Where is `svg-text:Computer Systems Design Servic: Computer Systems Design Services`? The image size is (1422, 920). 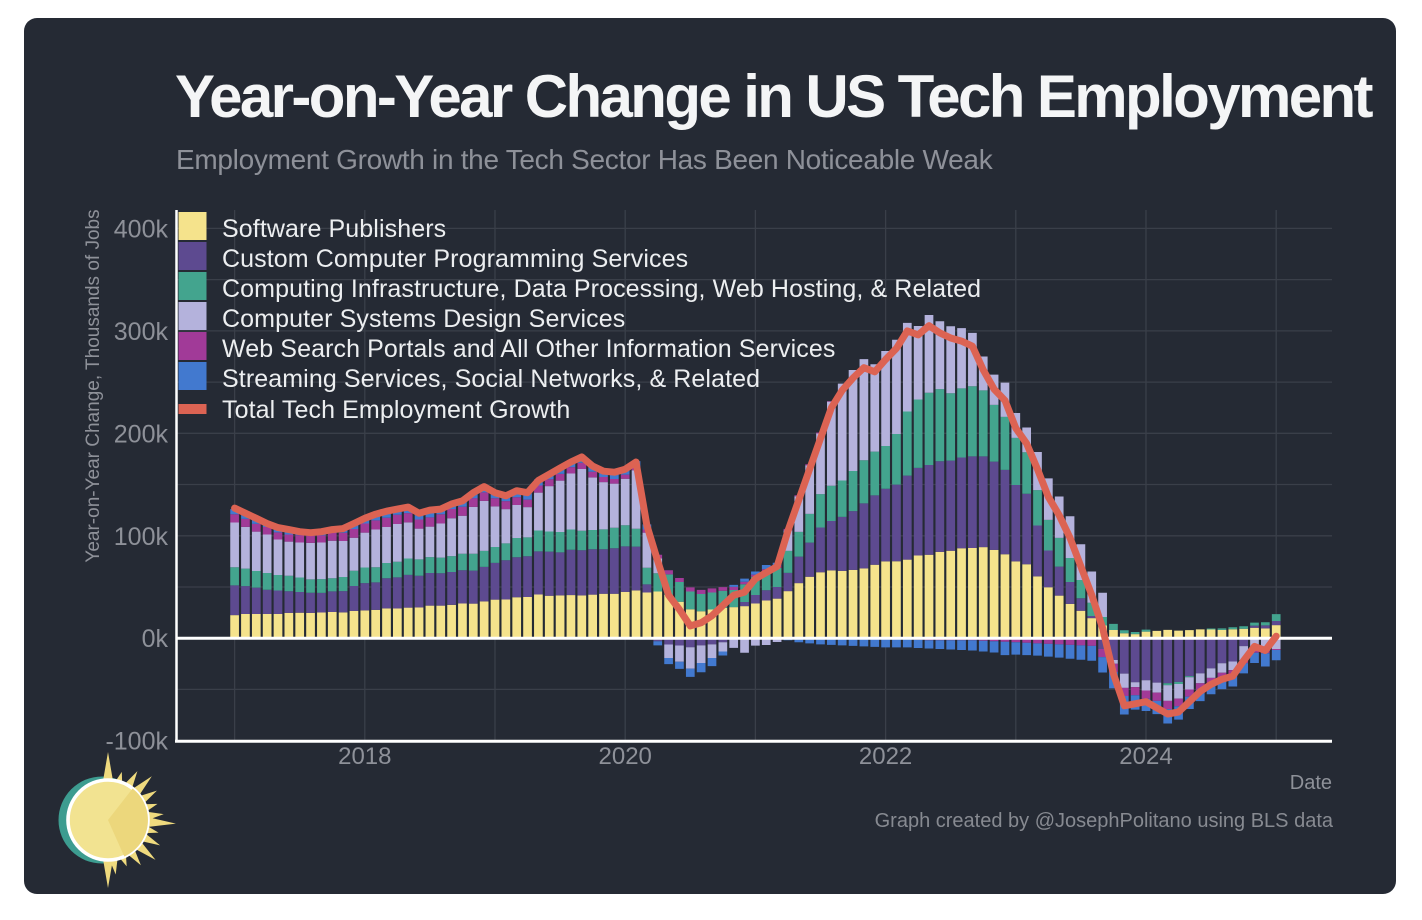
svg-text:Computer Systems Design Servic: Computer Systems Design Services is located at coordinates (423, 319).